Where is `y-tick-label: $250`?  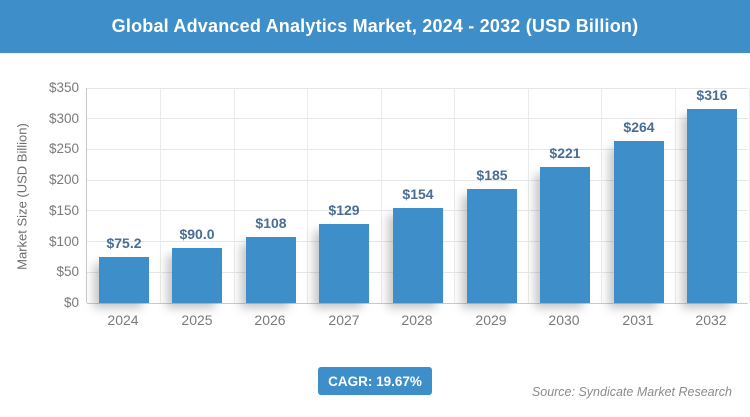 y-tick-label: $250 is located at coordinates (63, 149).